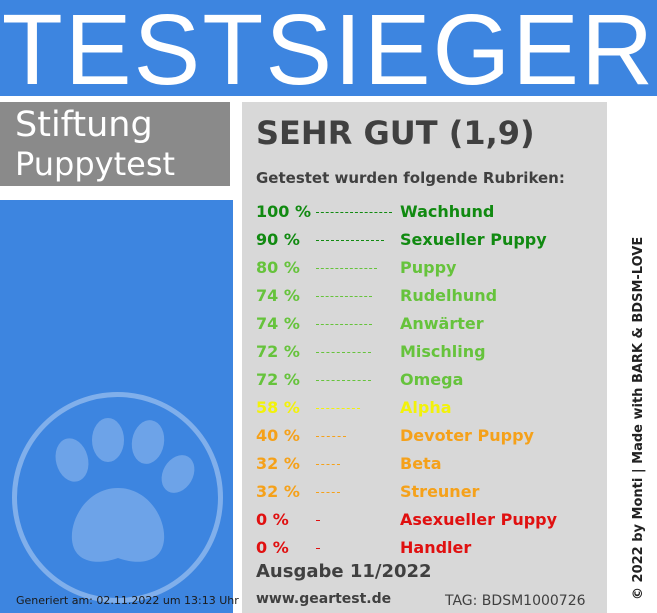 The height and width of the screenshot is (613, 657). I want to click on result-category: Rudelhund, so click(449, 295).